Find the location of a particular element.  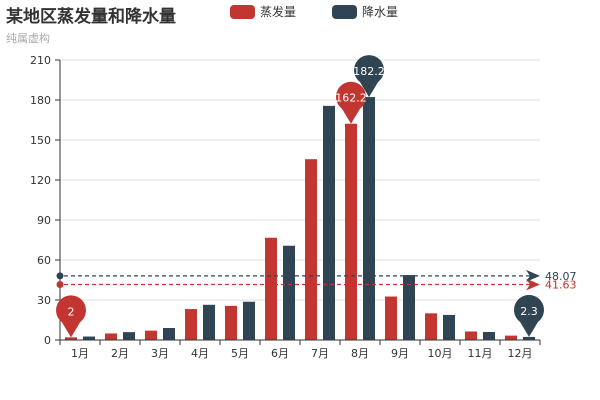

markpoint-label: 162.2 is located at coordinates (351, 98).